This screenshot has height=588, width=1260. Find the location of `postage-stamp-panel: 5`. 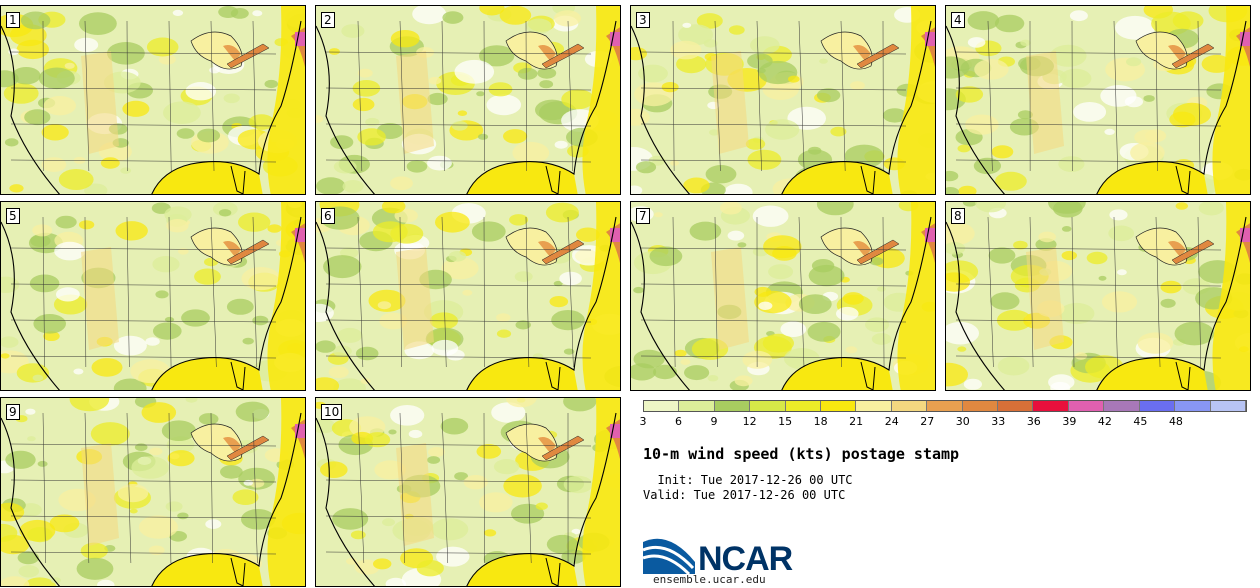

postage-stamp-panel: 5 is located at coordinates (153, 296).